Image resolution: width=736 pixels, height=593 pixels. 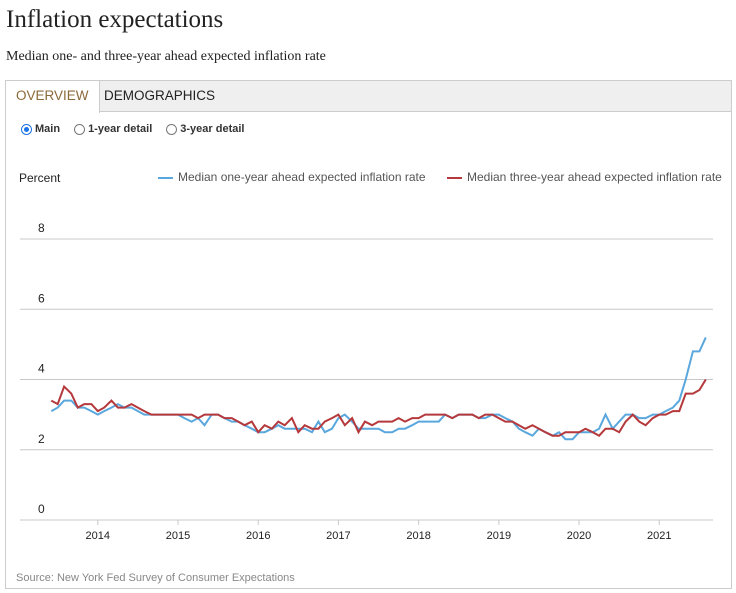 I want to click on series-line, so click(x=378, y=407).